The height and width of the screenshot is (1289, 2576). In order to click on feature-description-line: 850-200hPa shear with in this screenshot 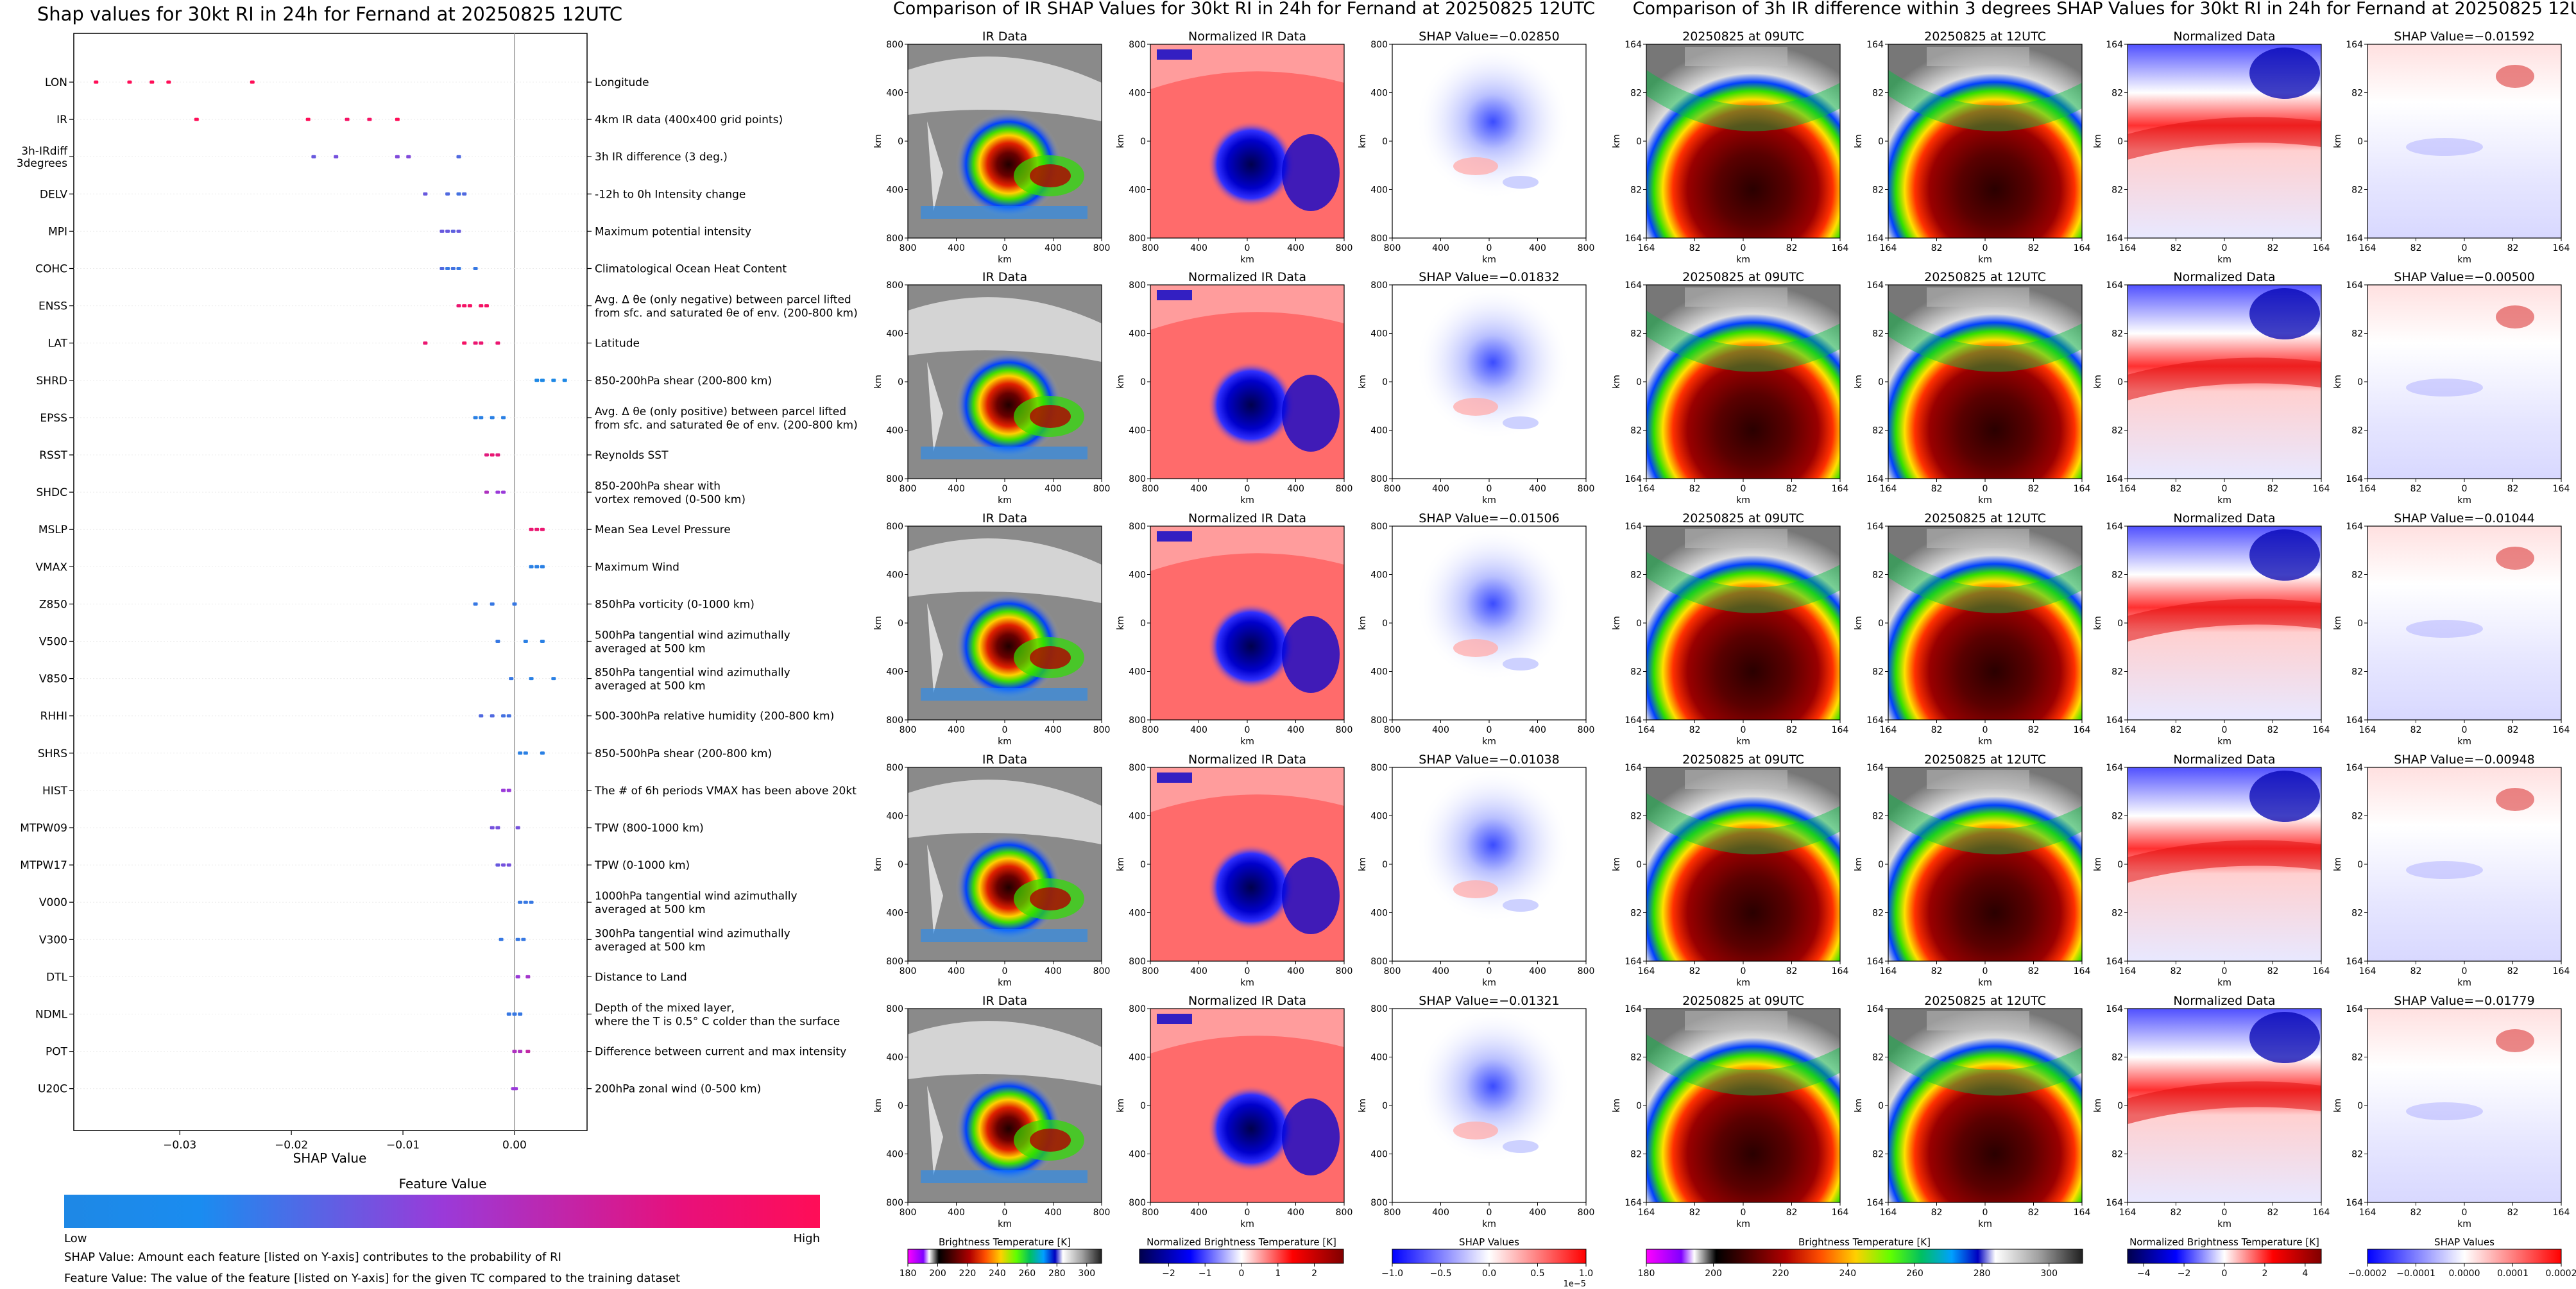, I will do `click(658, 487)`.